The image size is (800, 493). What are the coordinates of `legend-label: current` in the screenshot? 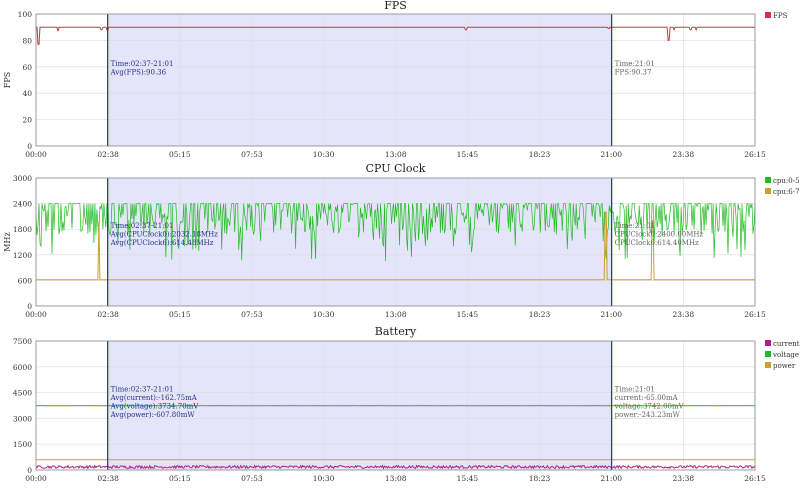 It's located at (786, 344).